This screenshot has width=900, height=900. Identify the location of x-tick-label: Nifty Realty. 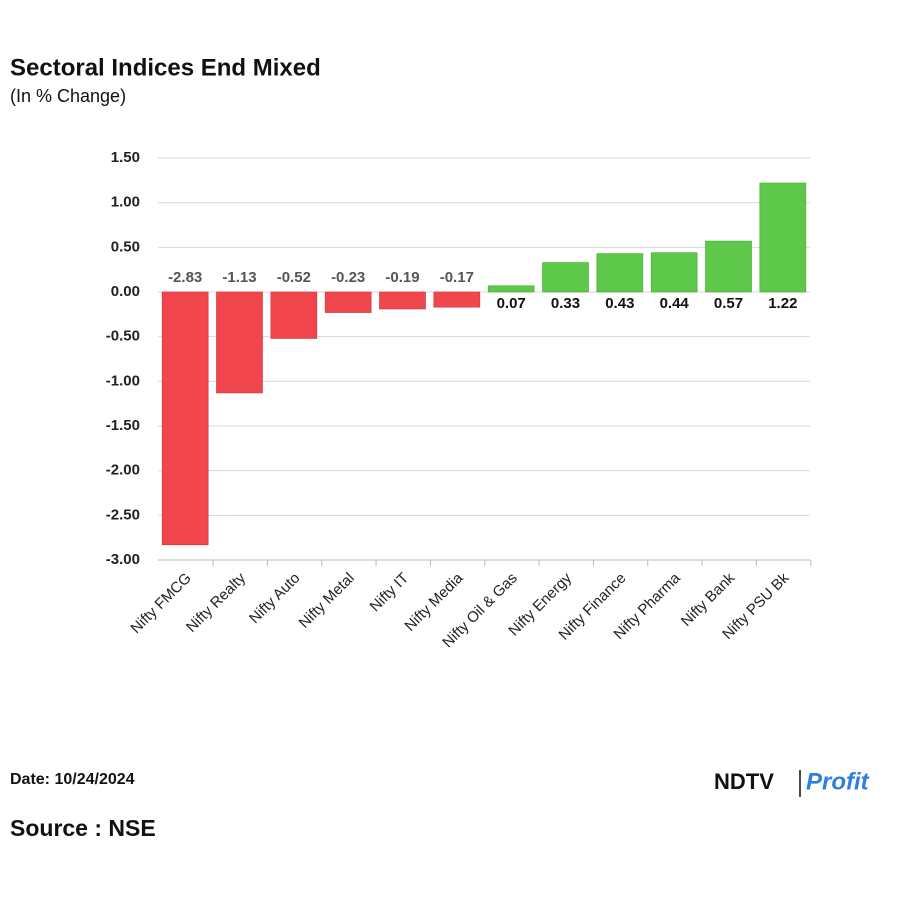
(216, 602).